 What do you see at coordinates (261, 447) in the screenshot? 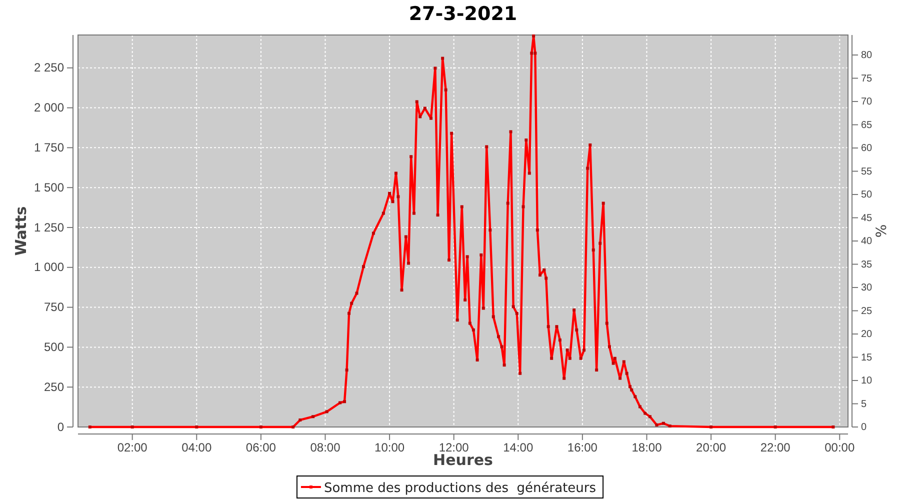
I see `x-tick-label: 06:00` at bounding box center [261, 447].